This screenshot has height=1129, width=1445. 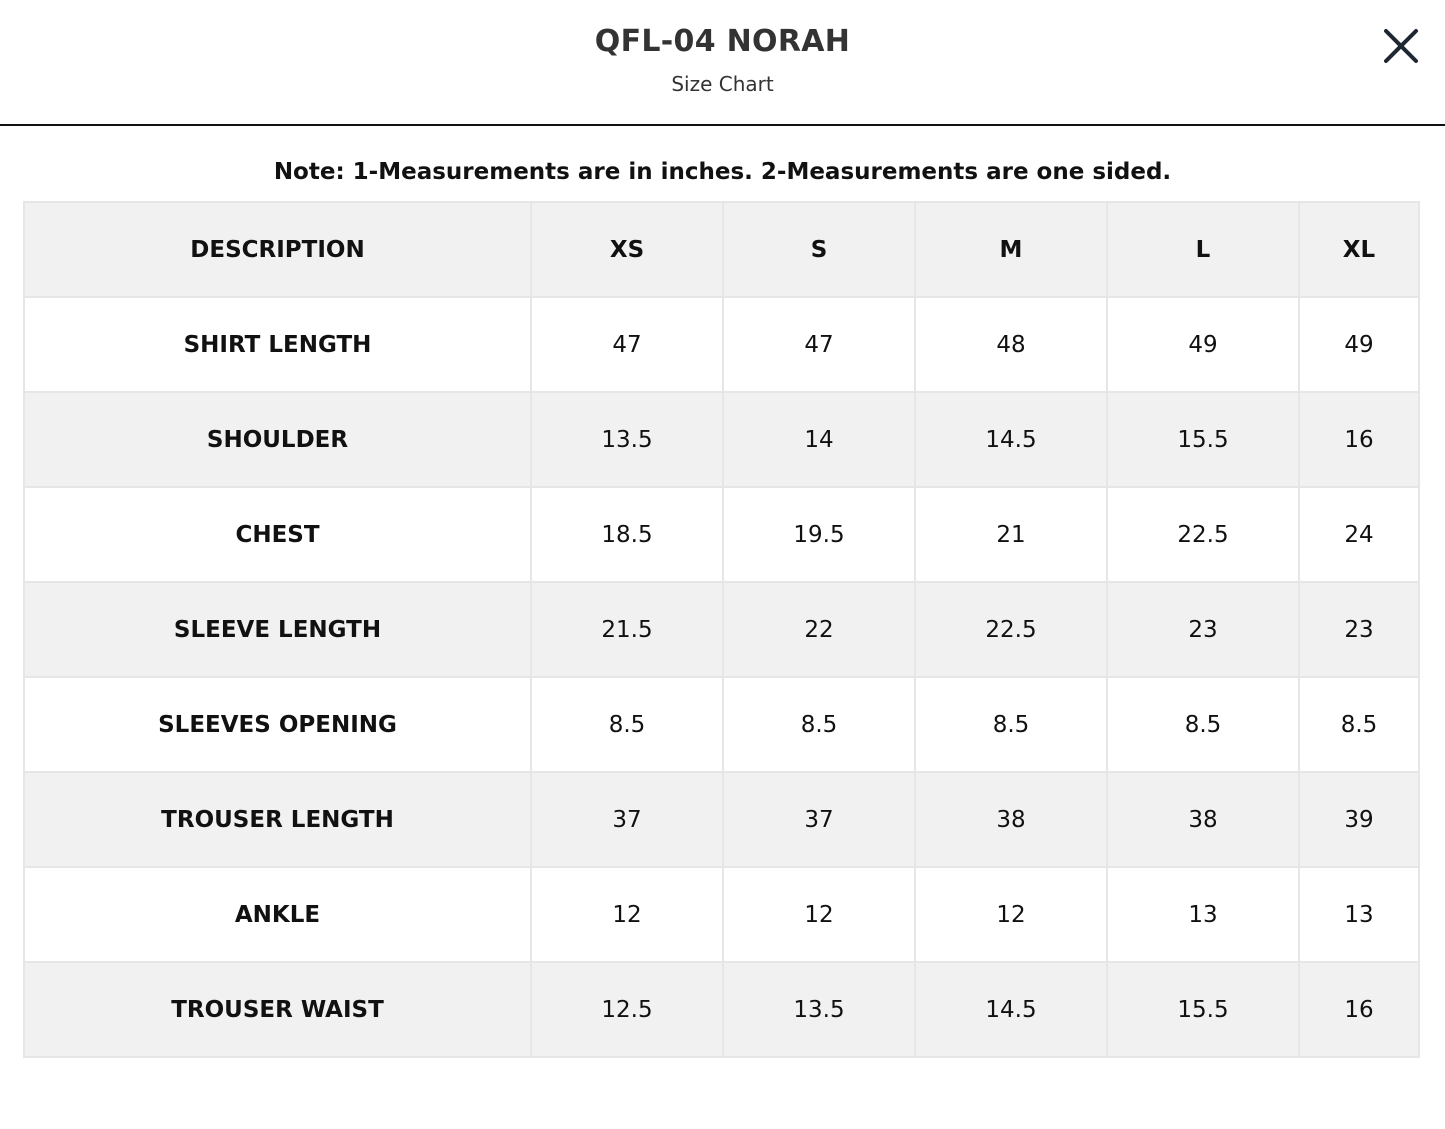 I want to click on column-header-xs: XS, so click(x=627, y=249).